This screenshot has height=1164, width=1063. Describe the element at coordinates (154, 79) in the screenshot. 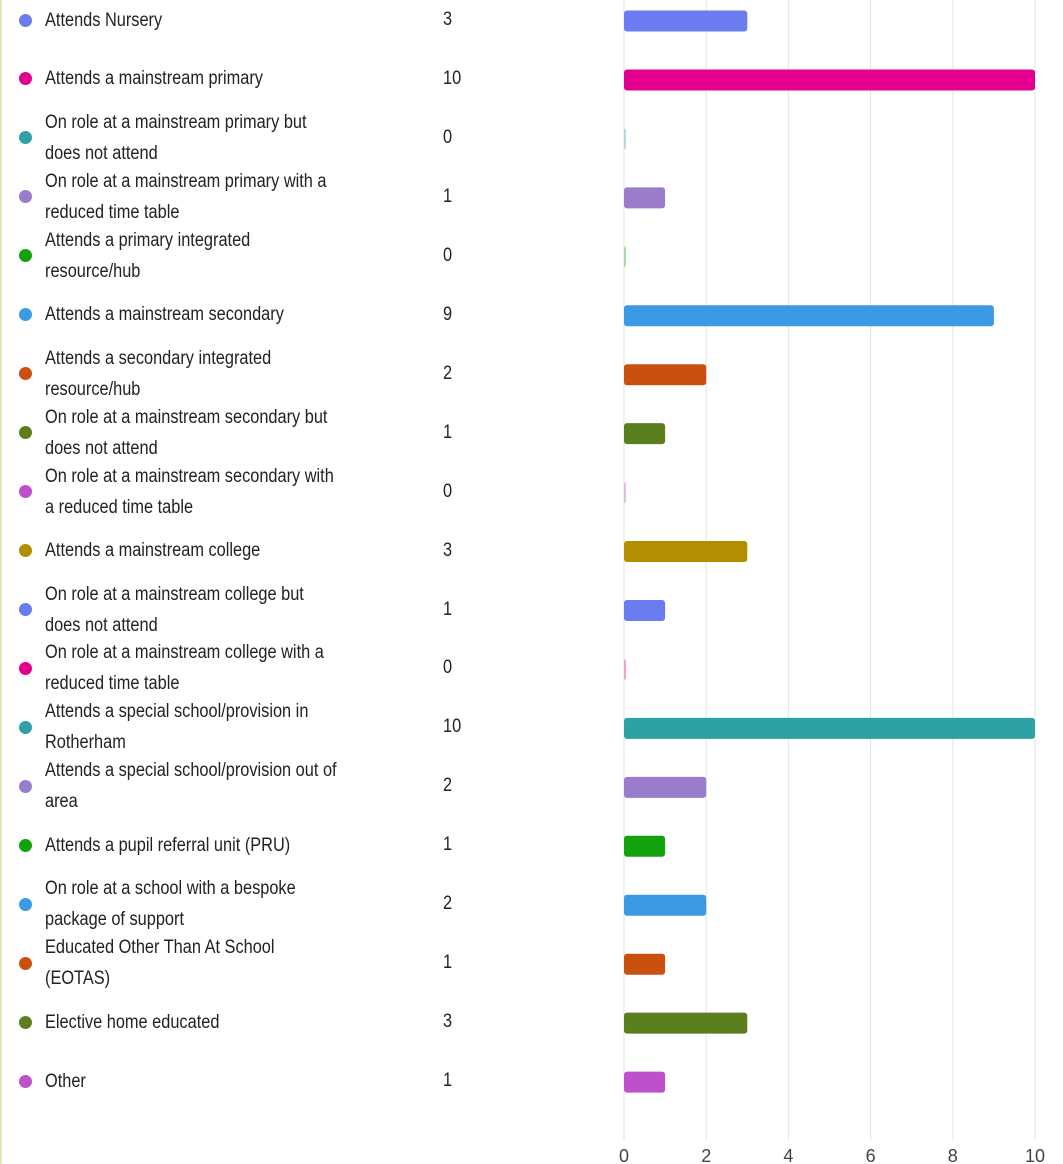

I see `legend-label: Attends a mainstream primary` at that location.